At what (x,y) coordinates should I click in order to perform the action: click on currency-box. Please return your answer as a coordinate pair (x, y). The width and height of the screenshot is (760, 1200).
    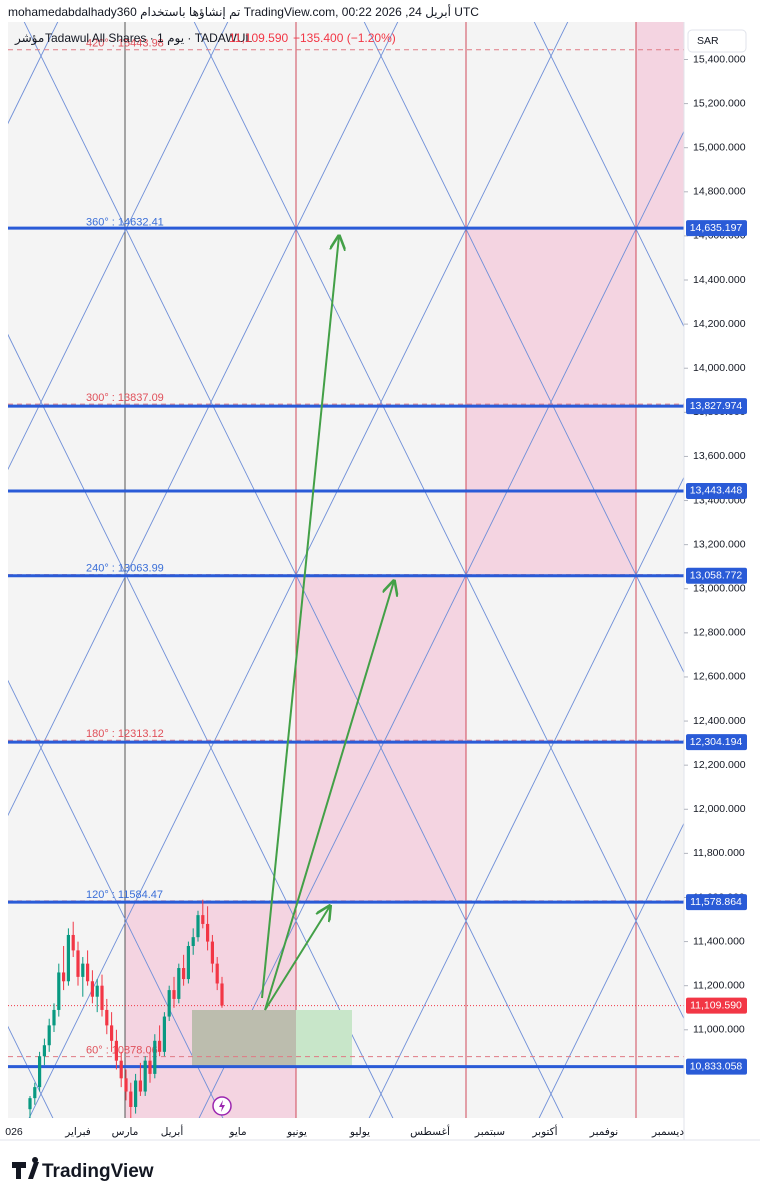
    Looking at the image, I should click on (717, 41).